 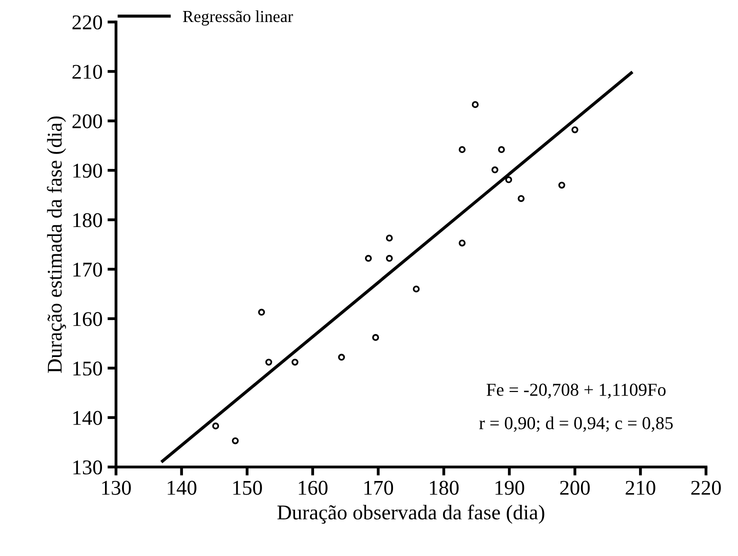 I want to click on y-tick-label: 180, so click(x=87, y=220).